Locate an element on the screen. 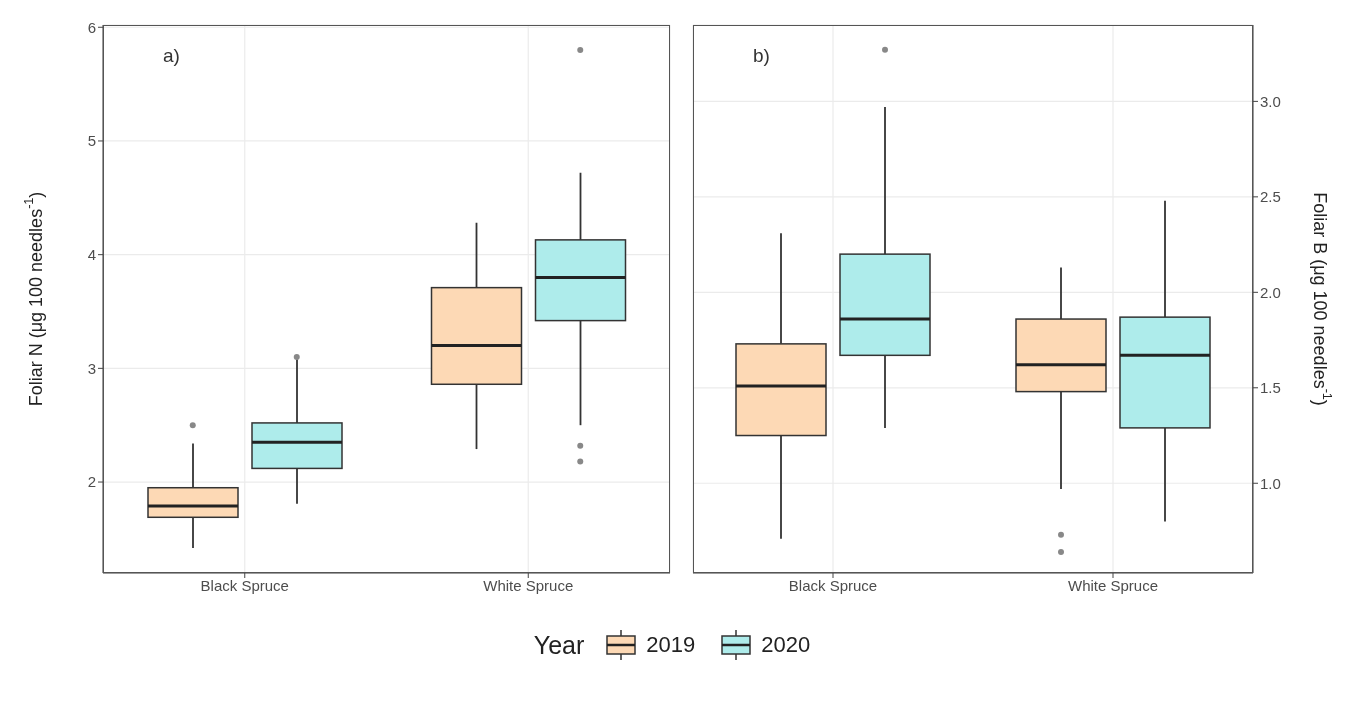 The image size is (1351, 715). y2-tick-label: 2.5 is located at coordinates (1270, 197).